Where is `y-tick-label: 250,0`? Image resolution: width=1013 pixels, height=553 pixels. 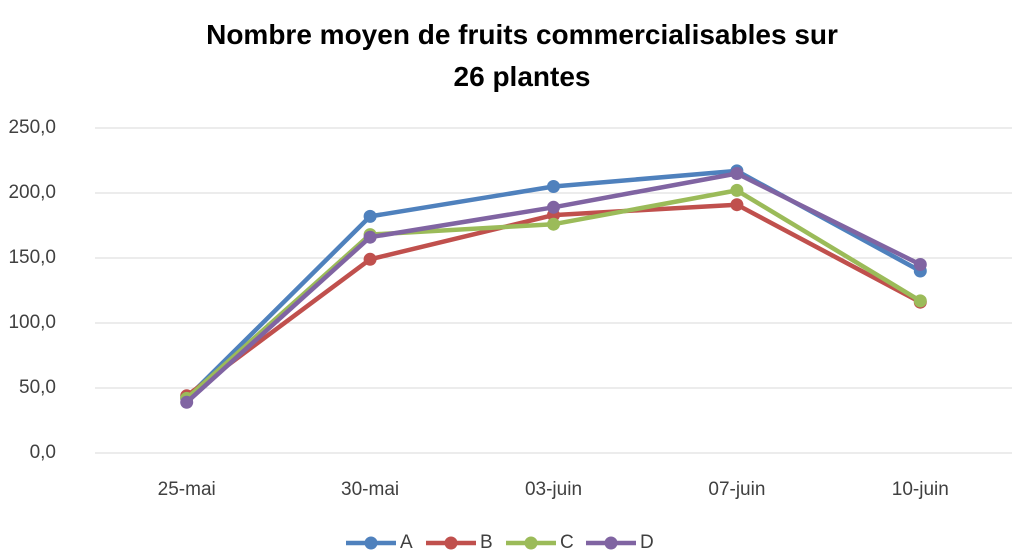 y-tick-label: 250,0 is located at coordinates (32, 127).